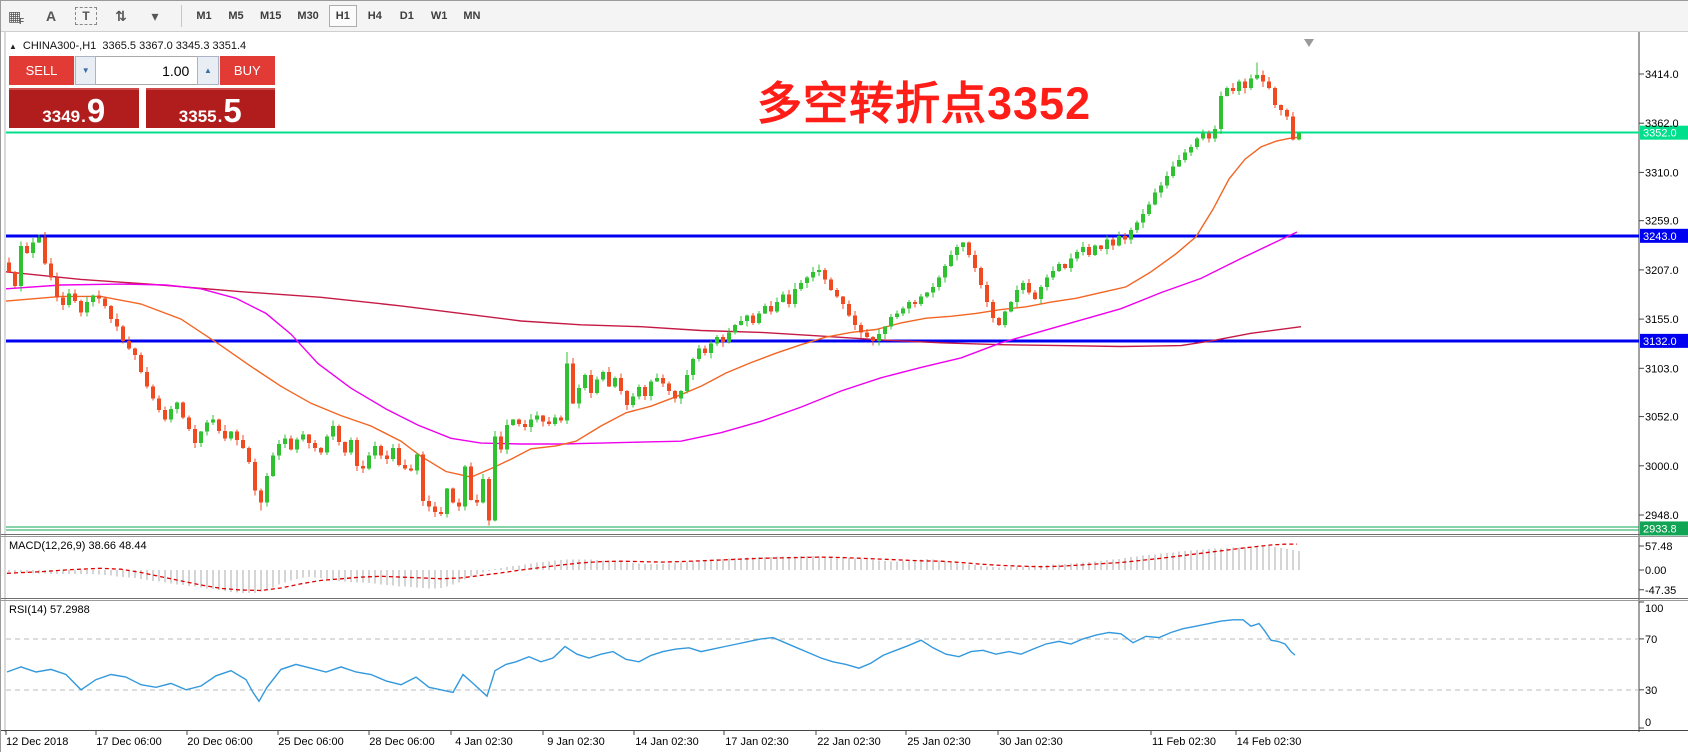 The height and width of the screenshot is (752, 1688). What do you see at coordinates (1662, 271) in the screenshot?
I see `svg-text: 3207.0` at bounding box center [1662, 271].